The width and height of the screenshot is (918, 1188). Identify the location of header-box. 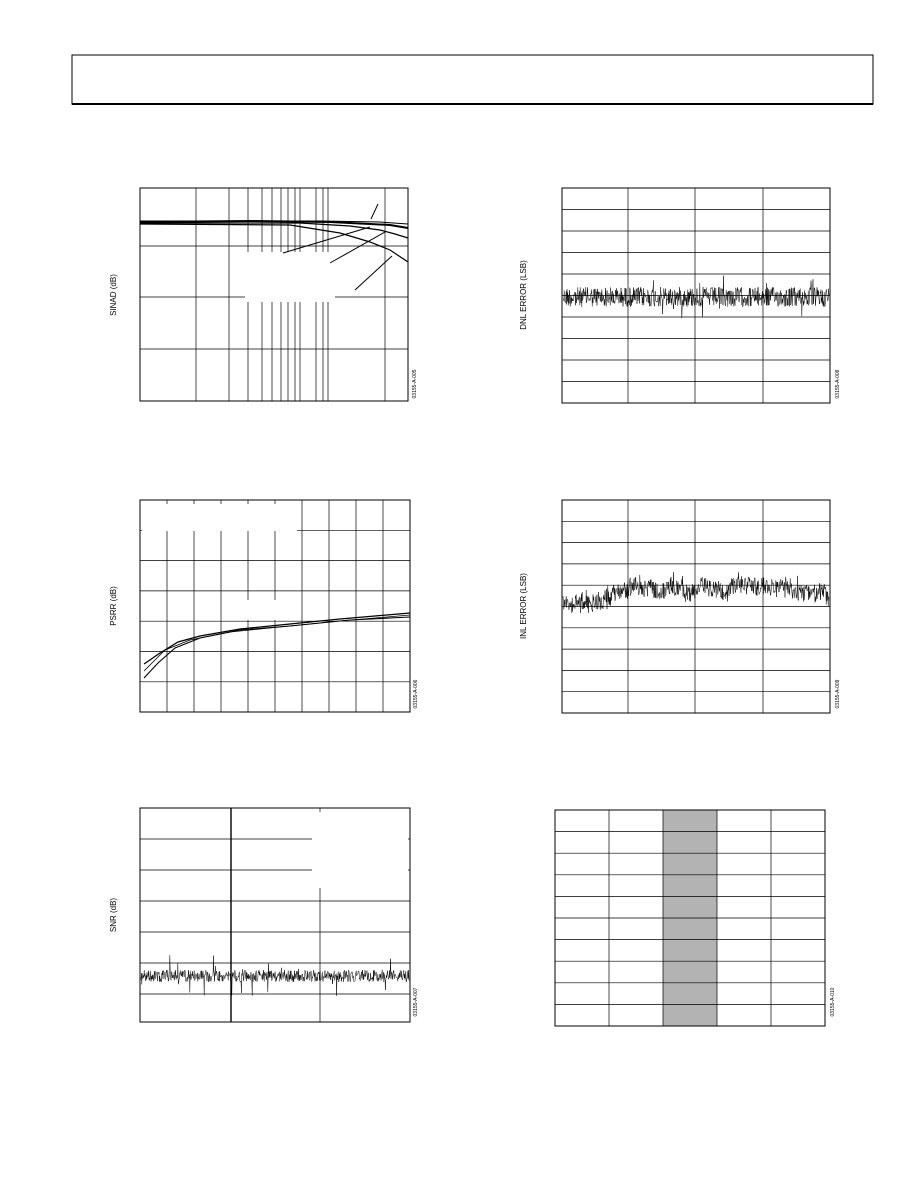
(472, 79).